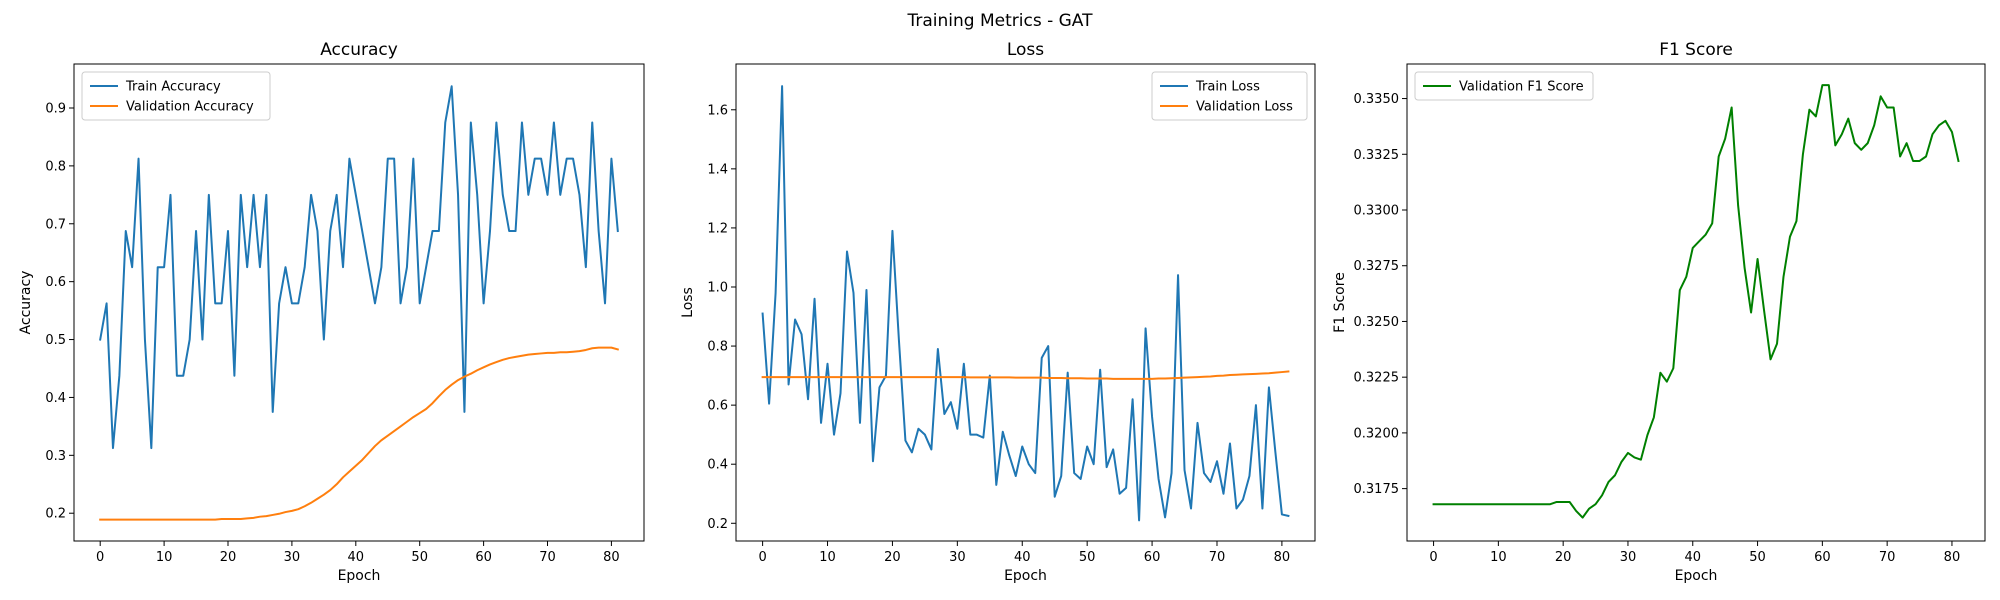 This screenshot has height=600, width=2000. What do you see at coordinates (1244, 107) in the screenshot?
I see `validation-loss-legend-label: Validation Loss` at bounding box center [1244, 107].